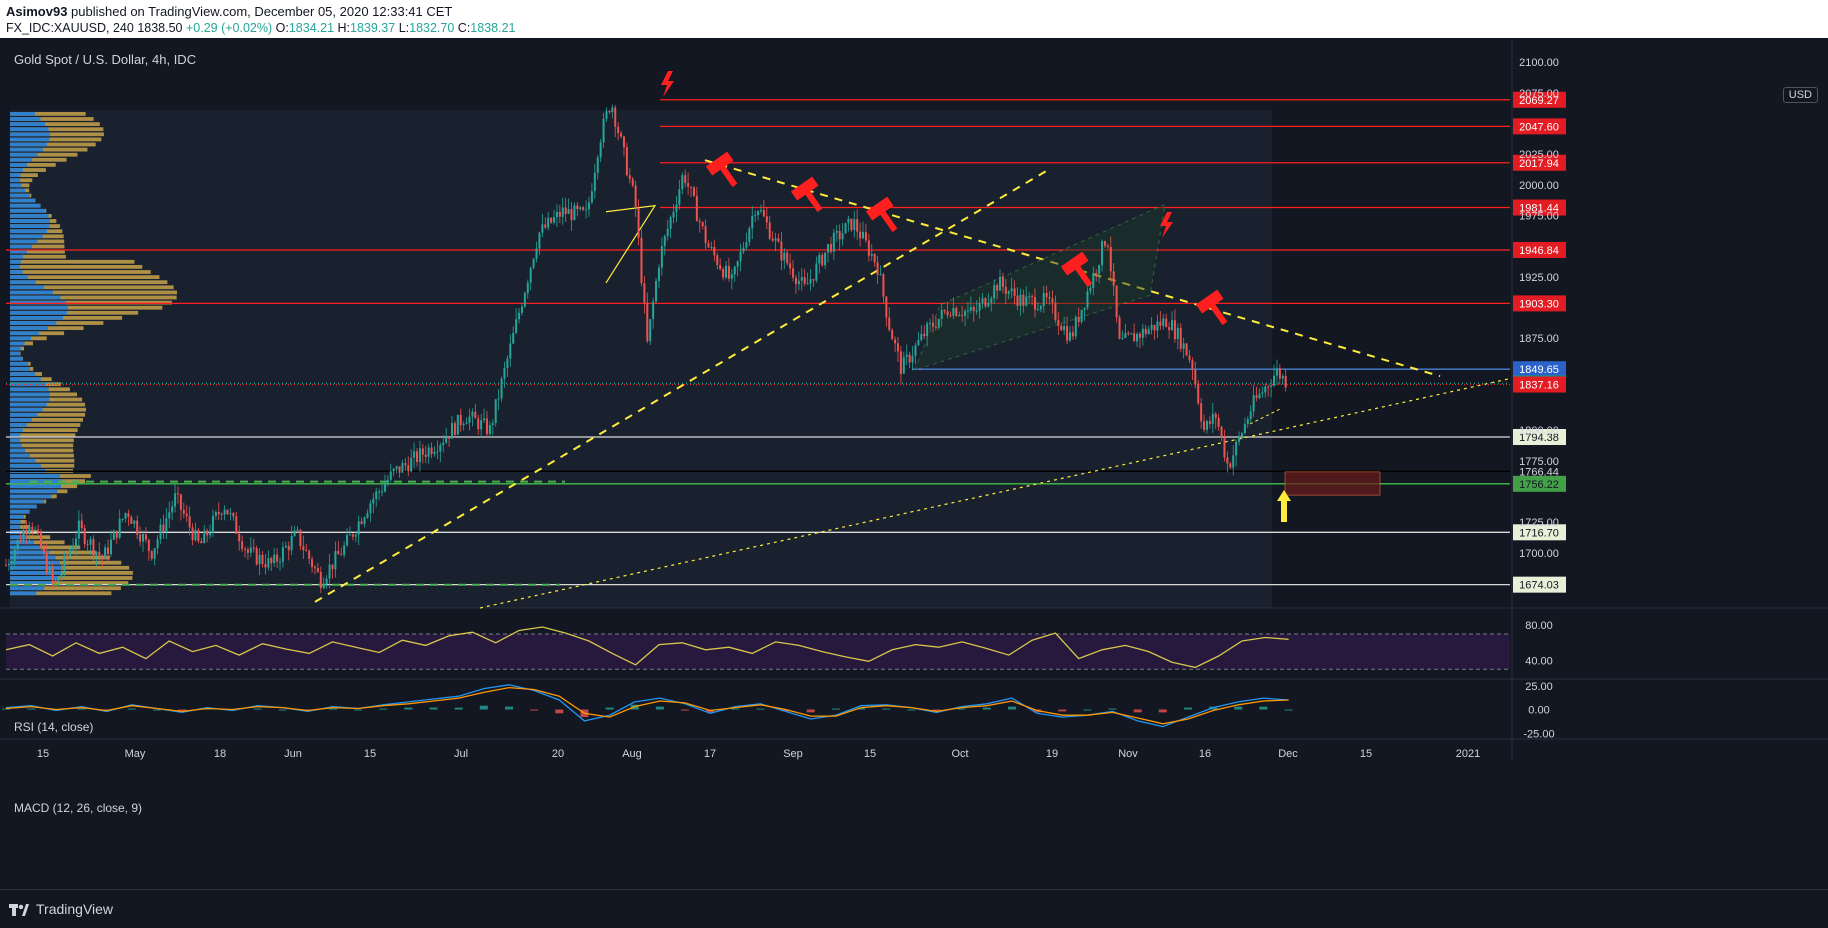 This screenshot has width=1828, height=928. I want to click on close-label: C:, so click(464, 28).